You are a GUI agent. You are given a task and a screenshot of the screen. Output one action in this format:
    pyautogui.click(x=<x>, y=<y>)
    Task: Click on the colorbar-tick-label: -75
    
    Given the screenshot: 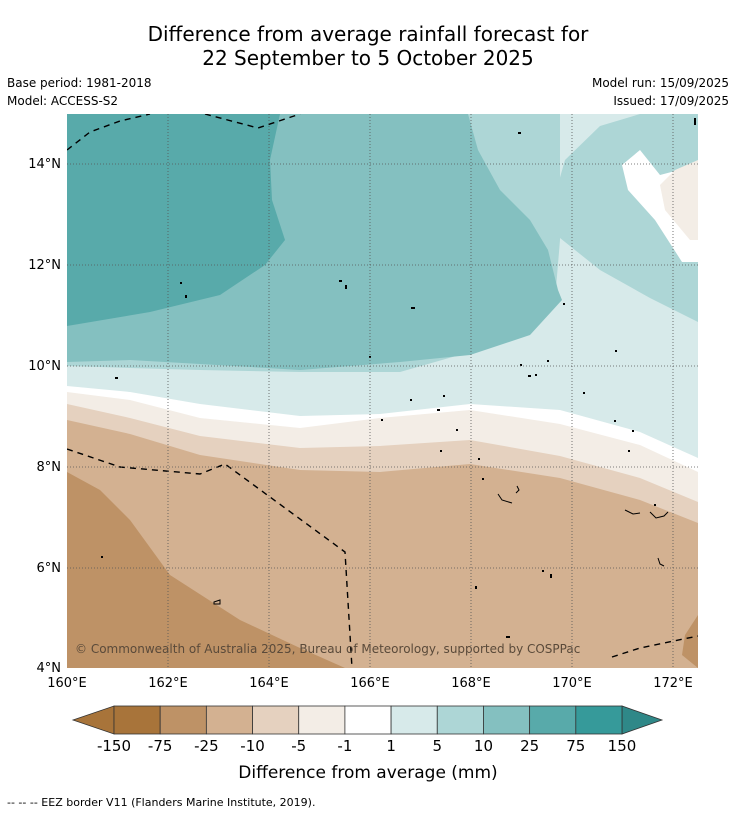 What is the action you would take?
    pyautogui.click(x=160, y=746)
    